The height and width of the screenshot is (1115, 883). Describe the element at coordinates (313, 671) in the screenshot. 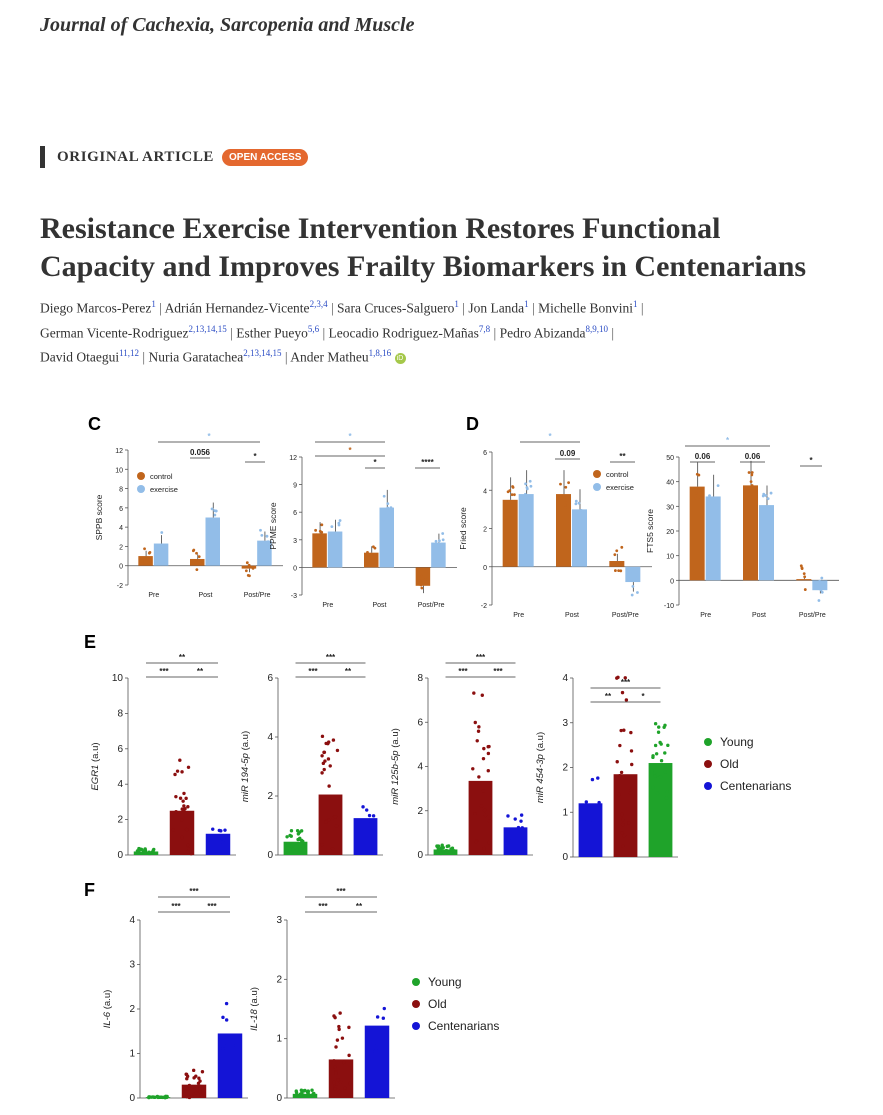

I see `sig-mir194-2: ***` at that location.